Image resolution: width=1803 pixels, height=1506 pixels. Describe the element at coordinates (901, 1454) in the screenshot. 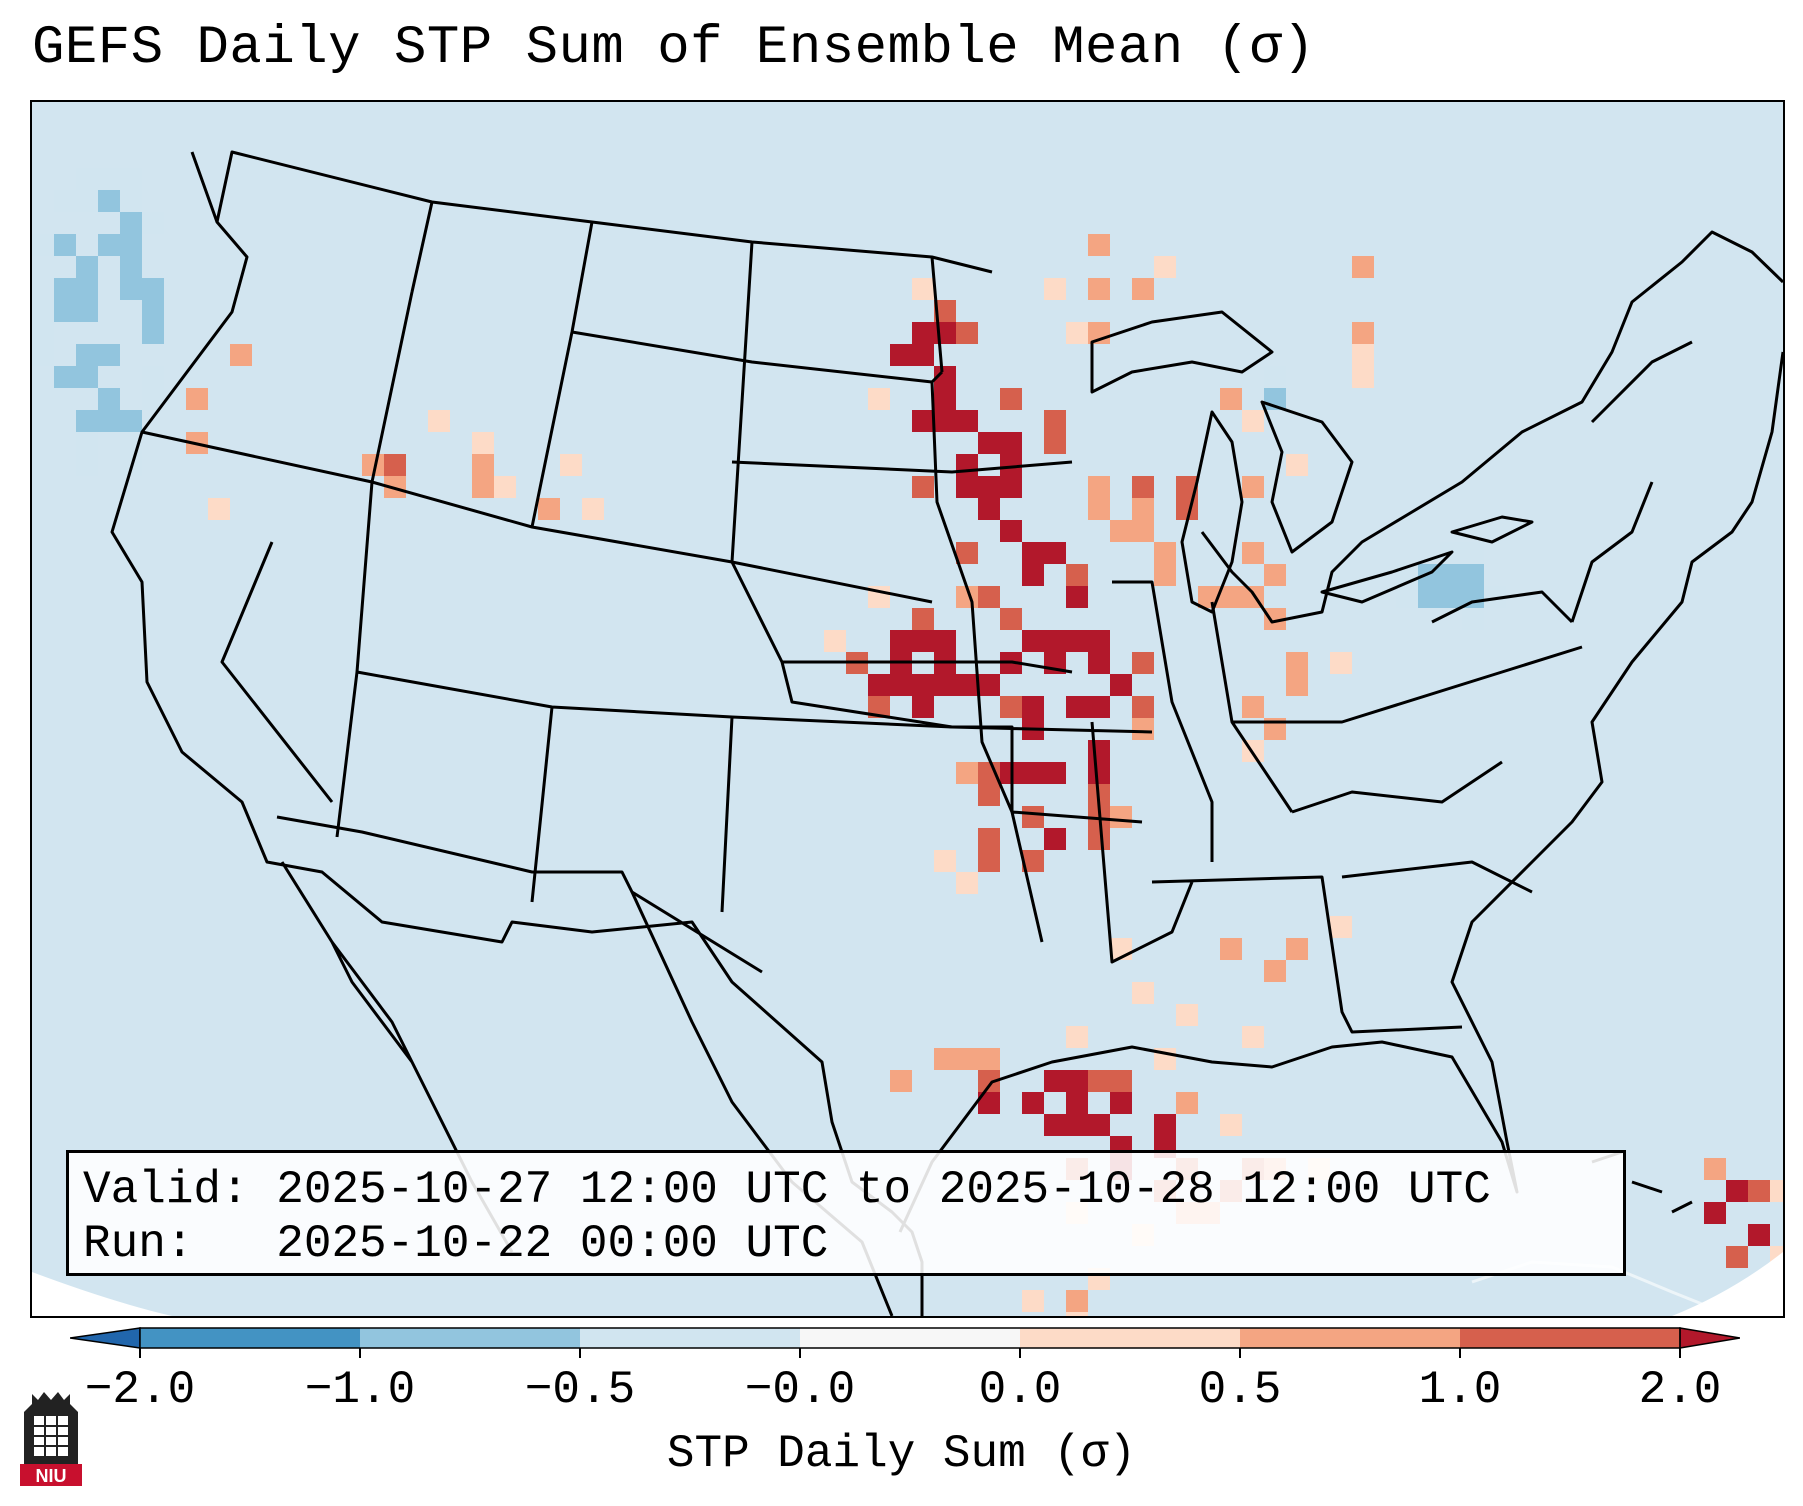

I see `colorbar-label: STP Daily Sum (σ)` at that location.